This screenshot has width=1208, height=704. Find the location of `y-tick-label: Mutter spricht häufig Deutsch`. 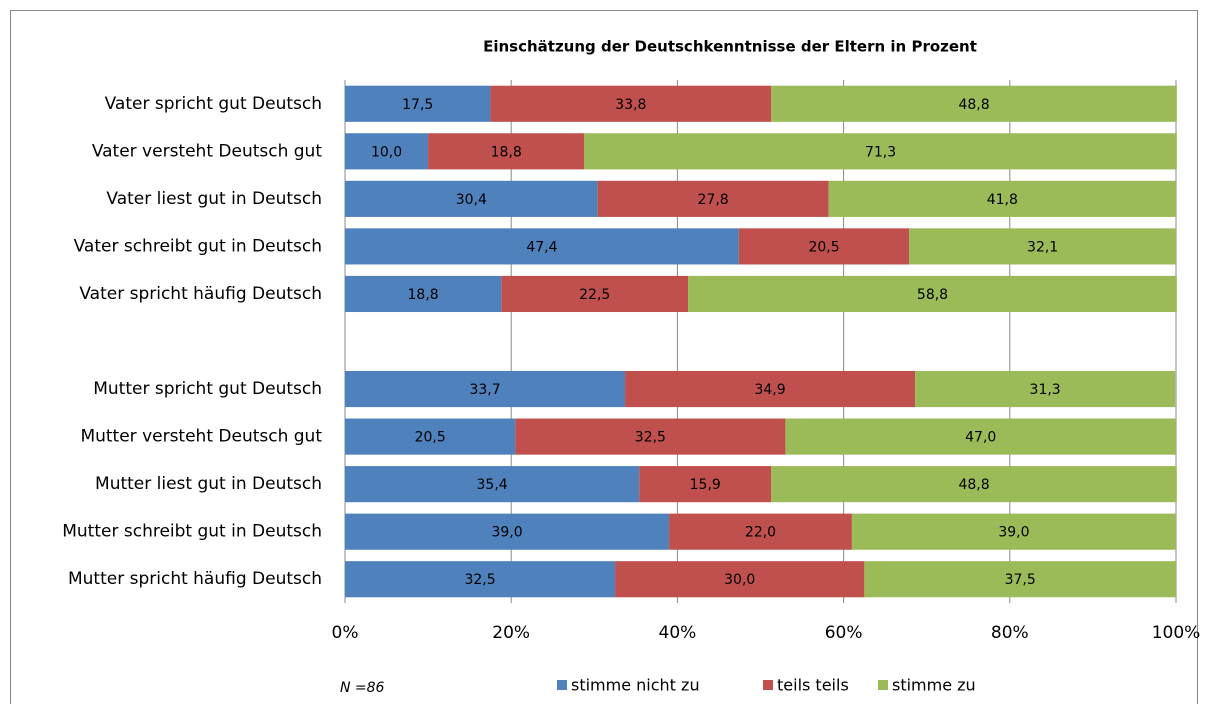

y-tick-label: Mutter spricht häufig Deutsch is located at coordinates (195, 579).